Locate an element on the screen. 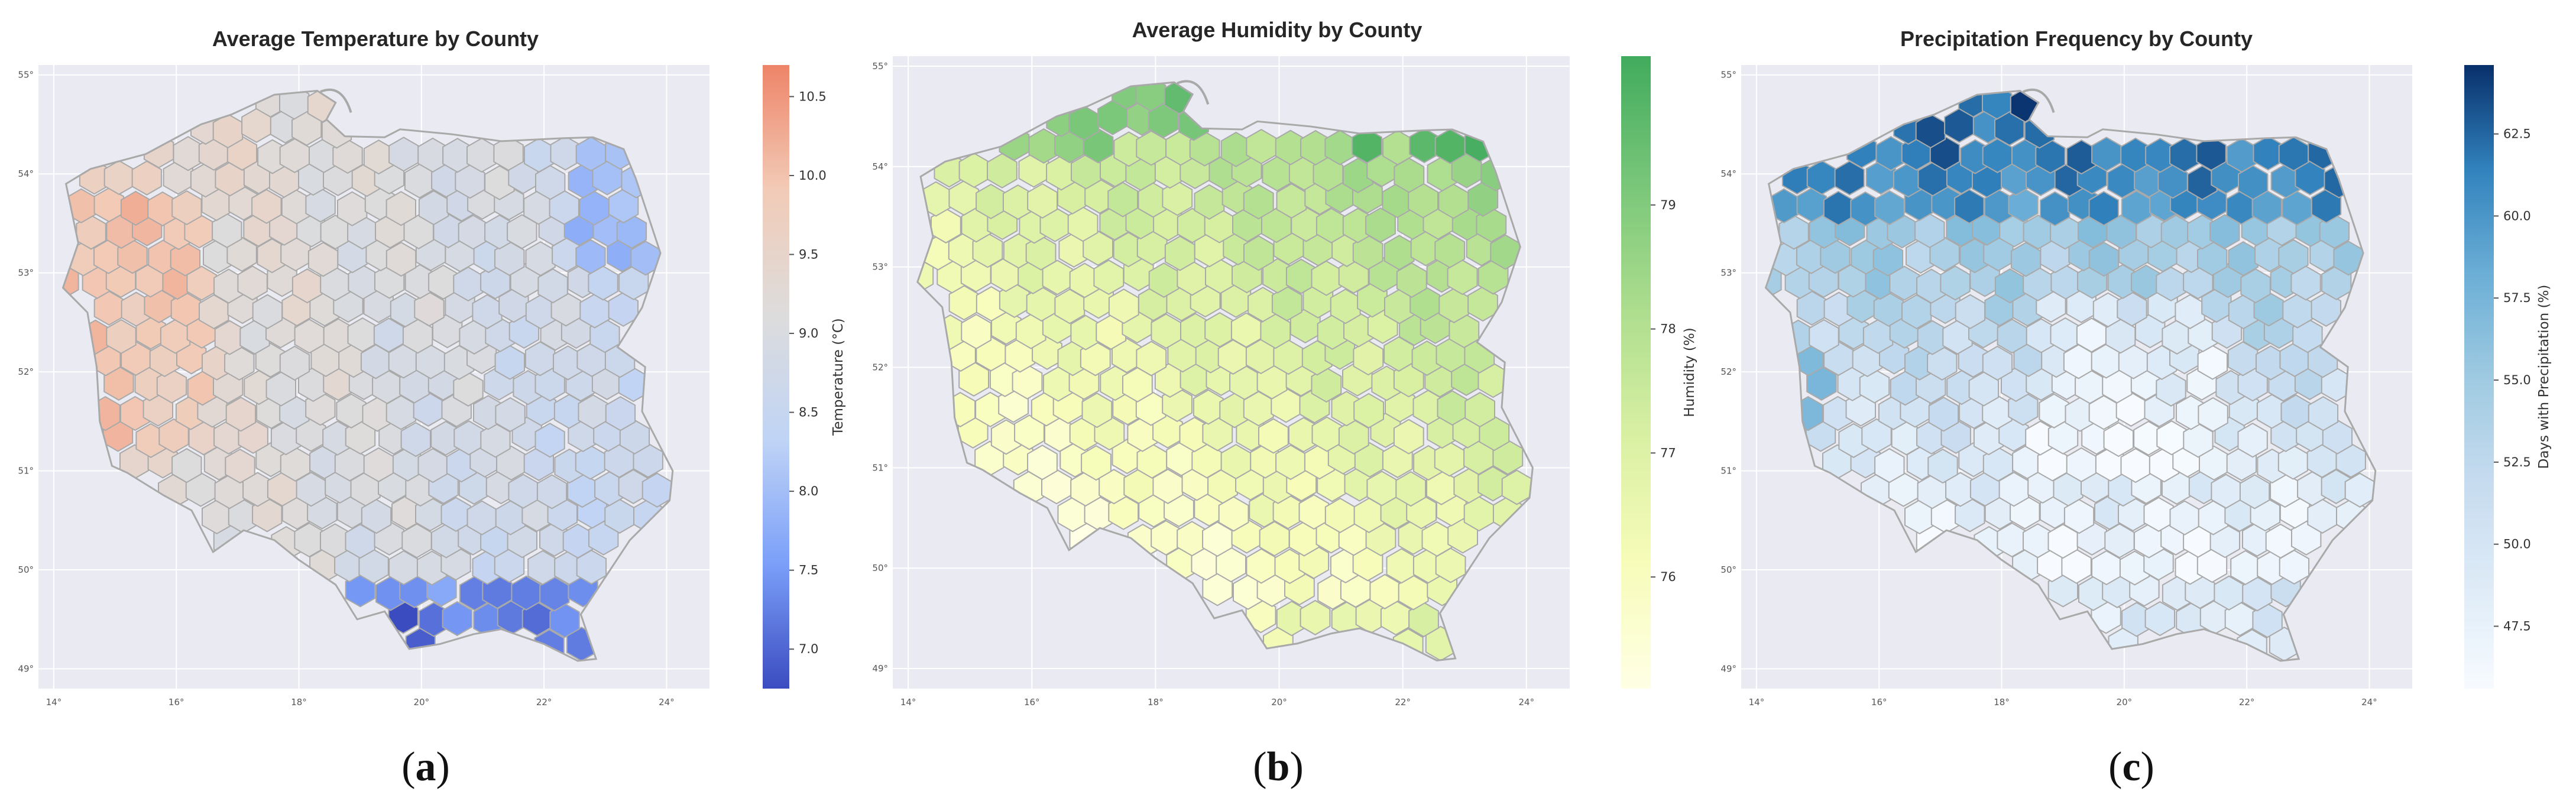 The width and height of the screenshot is (2576, 808). colorbar-tick-label: 9.0 is located at coordinates (808, 333).